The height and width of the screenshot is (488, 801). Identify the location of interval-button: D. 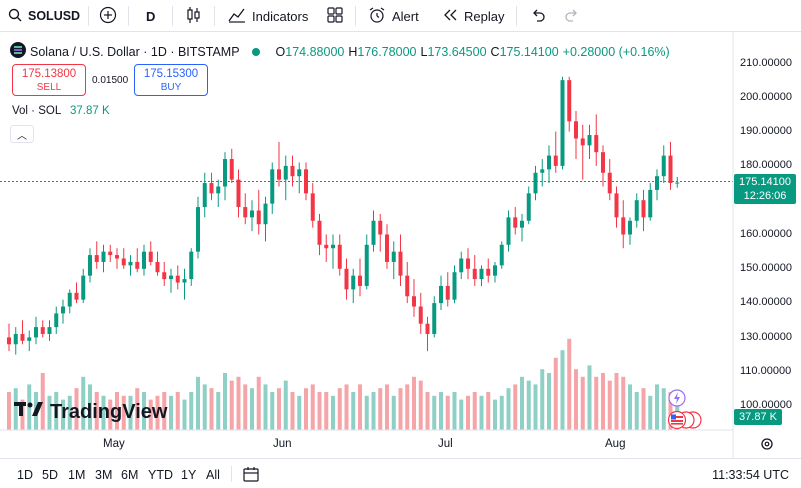
(150, 16).